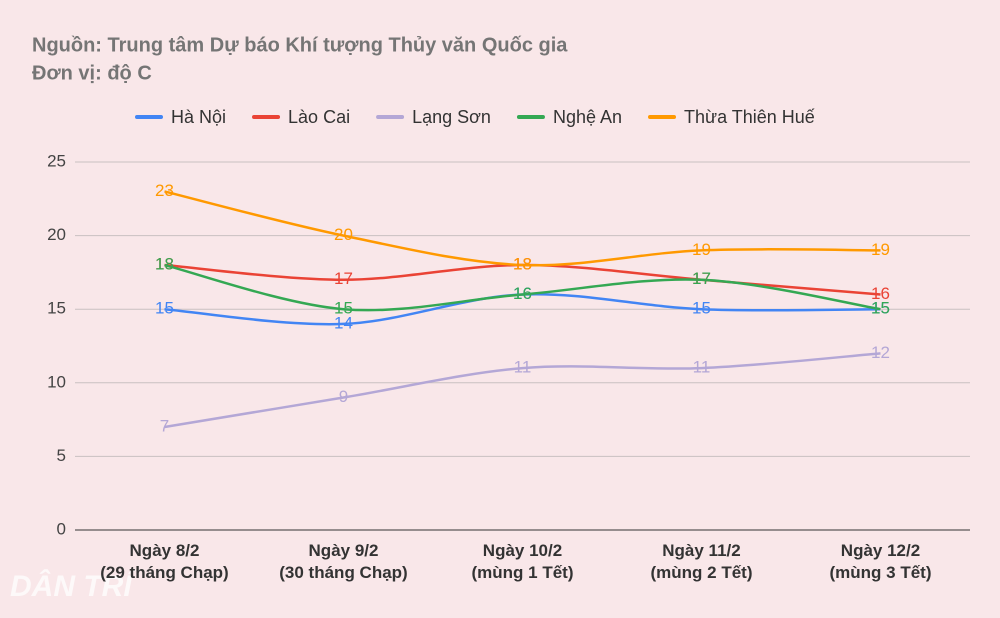 This screenshot has width=1000, height=618. Describe the element at coordinates (56, 160) in the screenshot. I see `y-tick-label: 25` at that location.